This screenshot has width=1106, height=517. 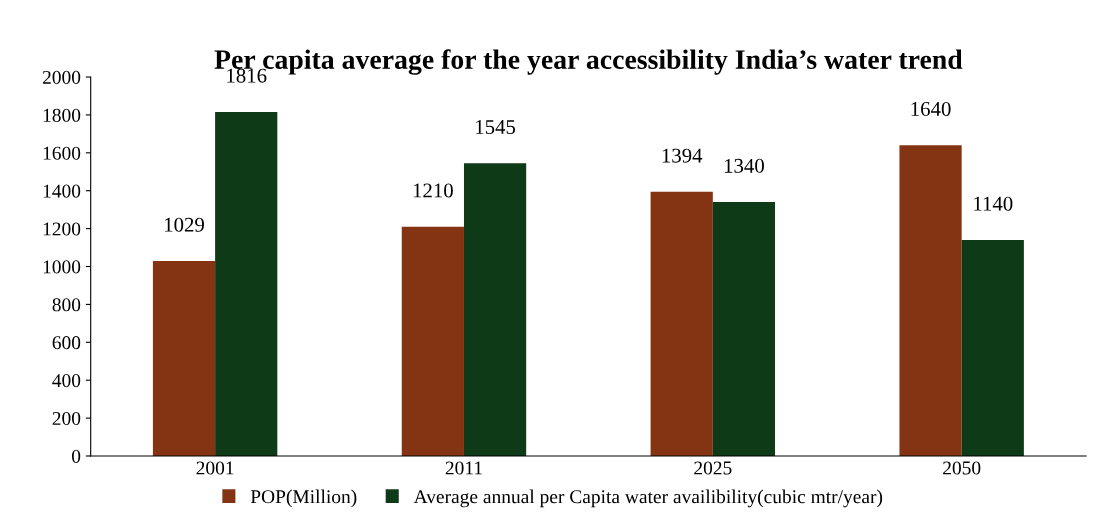 I want to click on y-tick-label: 200, so click(x=66, y=418).